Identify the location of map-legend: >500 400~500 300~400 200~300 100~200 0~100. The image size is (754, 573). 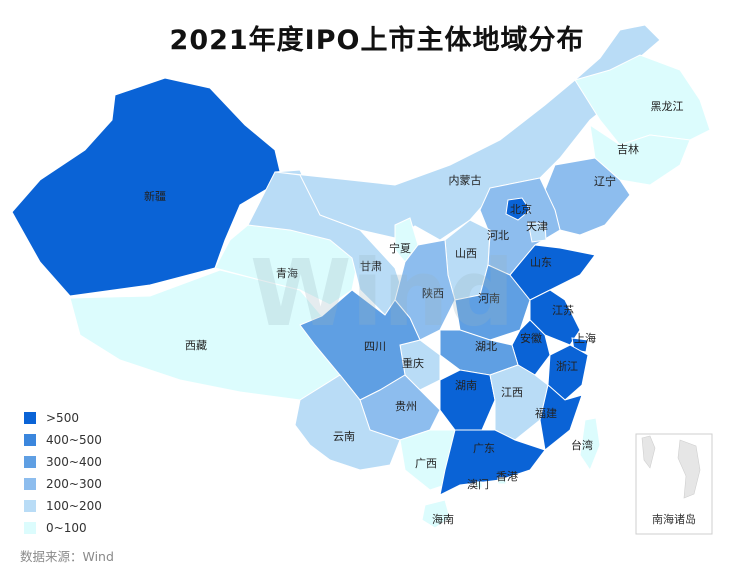
(63, 473).